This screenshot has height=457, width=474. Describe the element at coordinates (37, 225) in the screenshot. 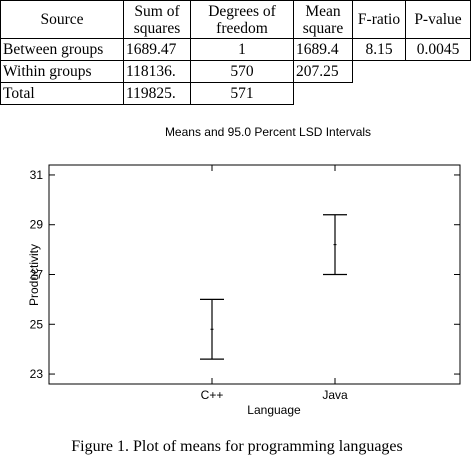

I see `y-tick-label: 29` at that location.